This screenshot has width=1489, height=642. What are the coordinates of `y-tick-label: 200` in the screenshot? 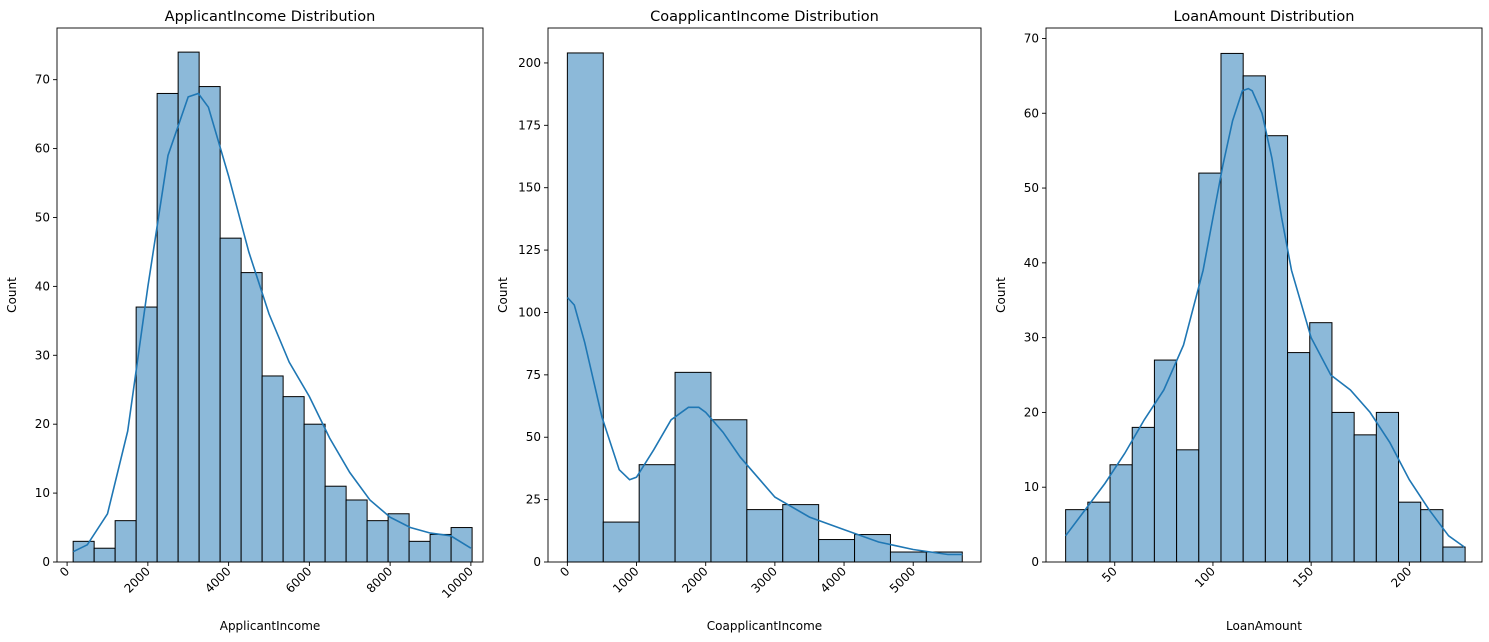 It's located at (529, 63).